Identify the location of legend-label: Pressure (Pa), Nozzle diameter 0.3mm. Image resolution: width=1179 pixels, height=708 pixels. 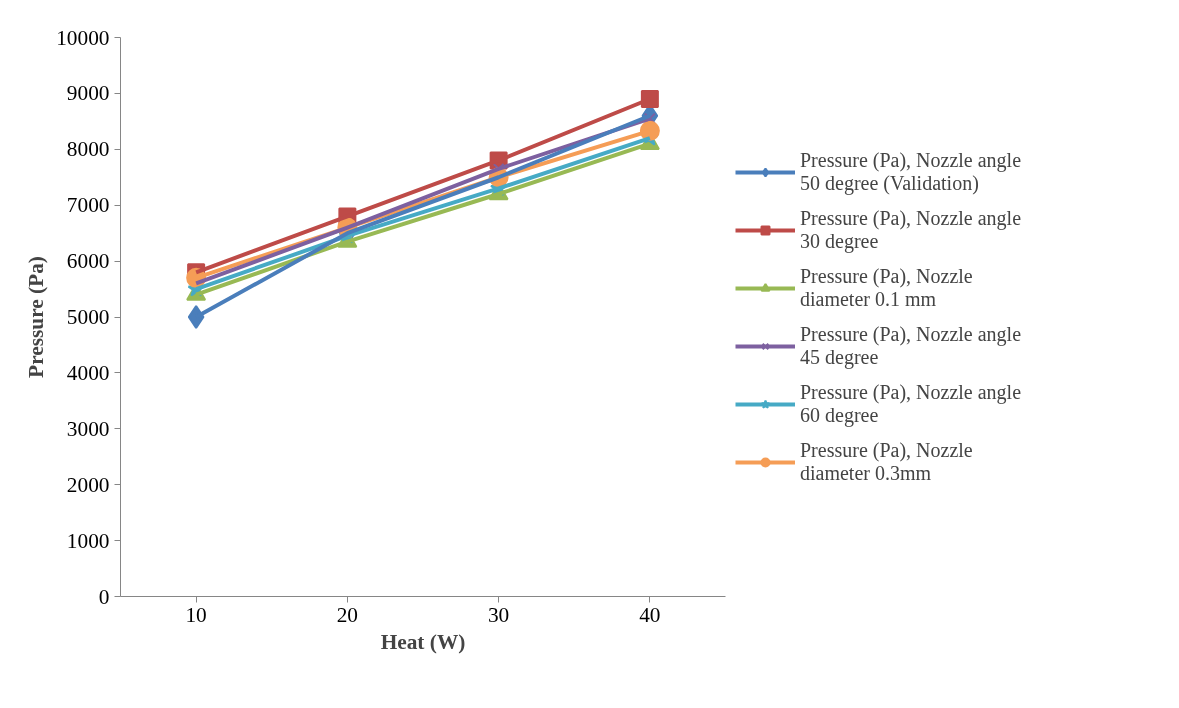
(886, 461).